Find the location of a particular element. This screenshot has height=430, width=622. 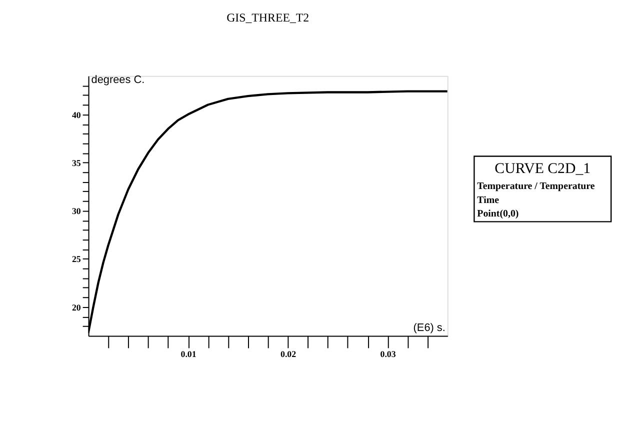

y-tick-label: 35 is located at coordinates (77, 163).